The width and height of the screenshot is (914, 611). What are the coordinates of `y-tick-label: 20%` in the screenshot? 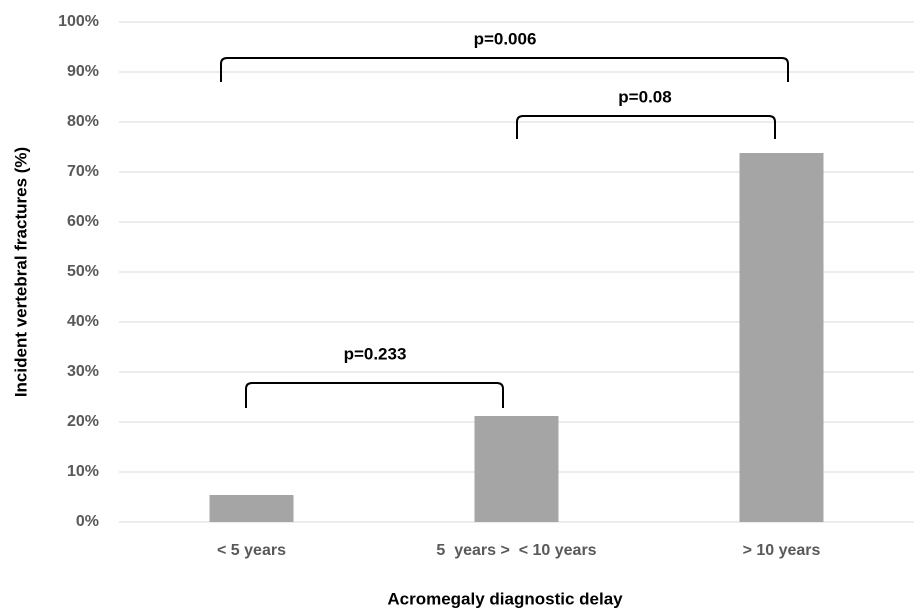 It's located at (83, 421).